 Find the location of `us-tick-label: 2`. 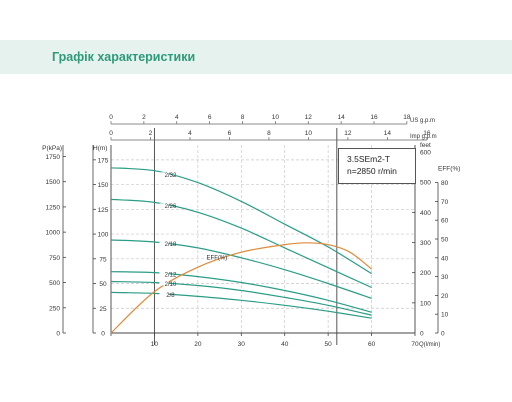

us-tick-label: 2 is located at coordinates (144, 117).